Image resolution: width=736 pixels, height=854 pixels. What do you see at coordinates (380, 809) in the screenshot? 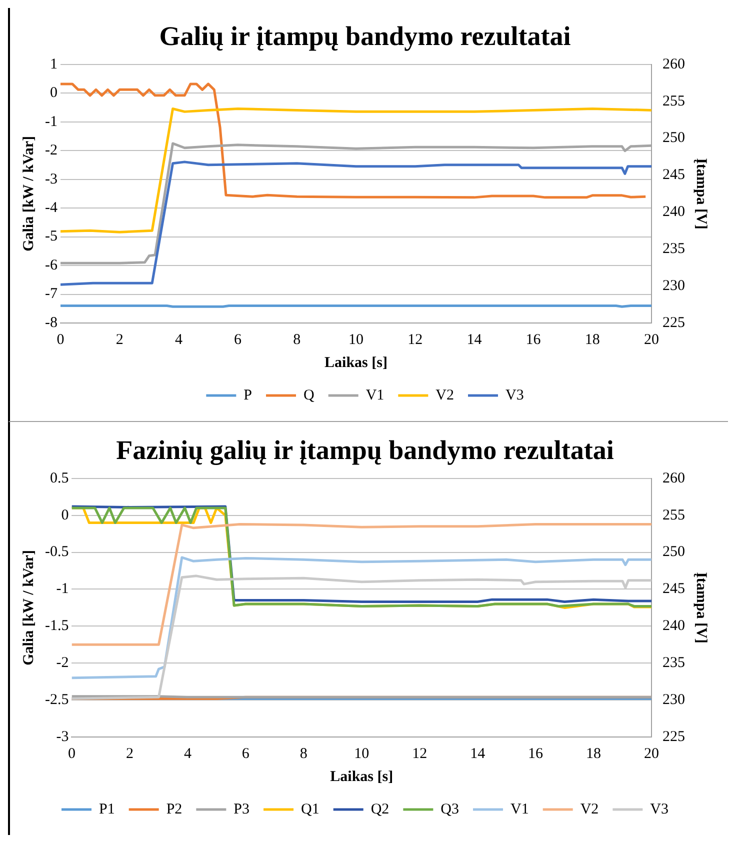
I see `legend-label: Q2` at bounding box center [380, 809].